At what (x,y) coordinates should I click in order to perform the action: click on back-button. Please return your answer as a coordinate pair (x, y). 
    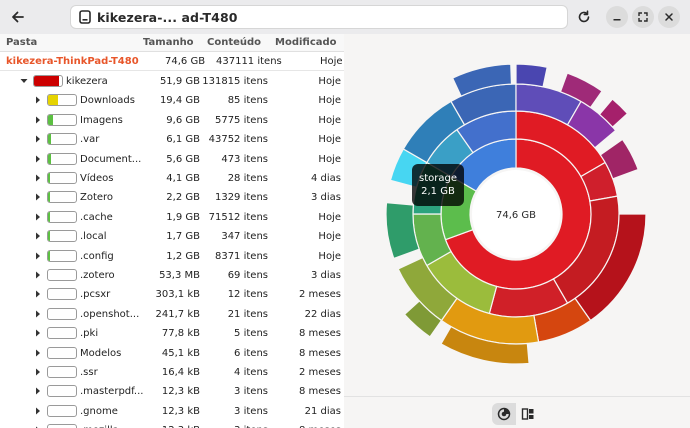
    Looking at the image, I should click on (18, 17).